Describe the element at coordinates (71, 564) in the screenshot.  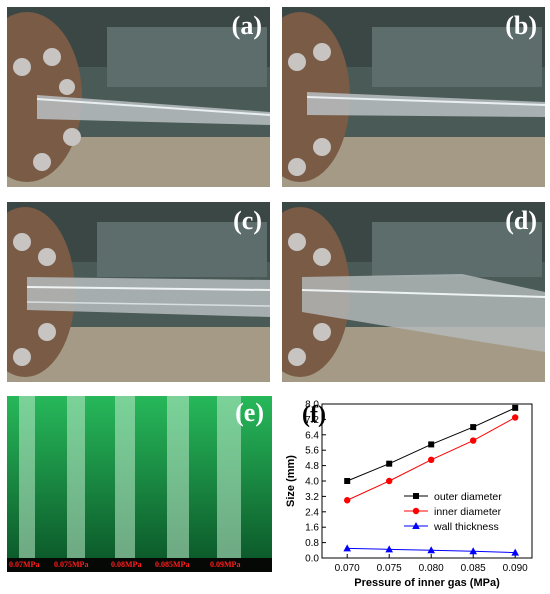
I see `tube-label-2: 0.075MPa` at that location.